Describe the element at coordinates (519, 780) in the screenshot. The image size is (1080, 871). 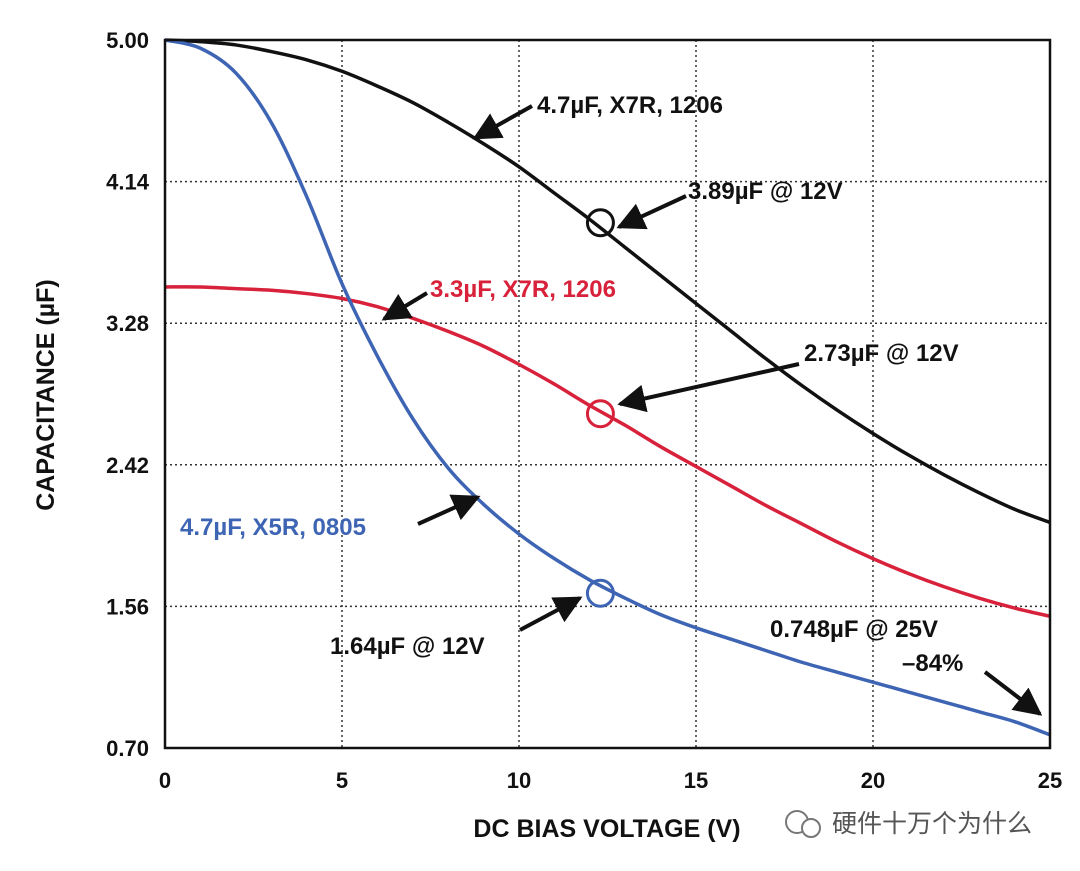
I see `x-tick-label: 10` at that location.